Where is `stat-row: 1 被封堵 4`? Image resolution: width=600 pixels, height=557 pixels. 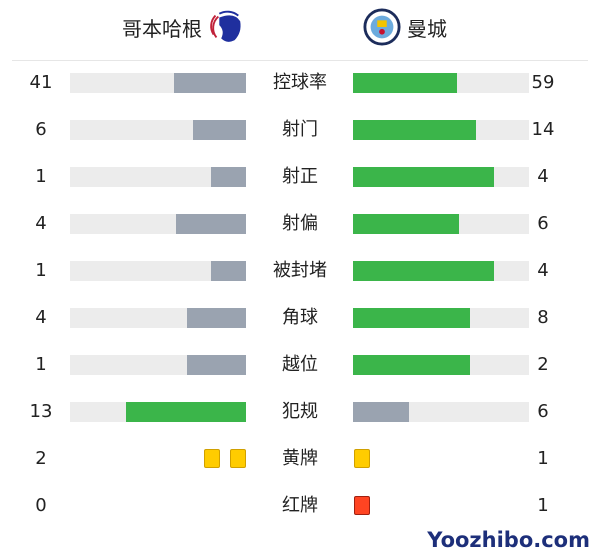
stat-row: 1 被封堵 4 is located at coordinates (300, 271).